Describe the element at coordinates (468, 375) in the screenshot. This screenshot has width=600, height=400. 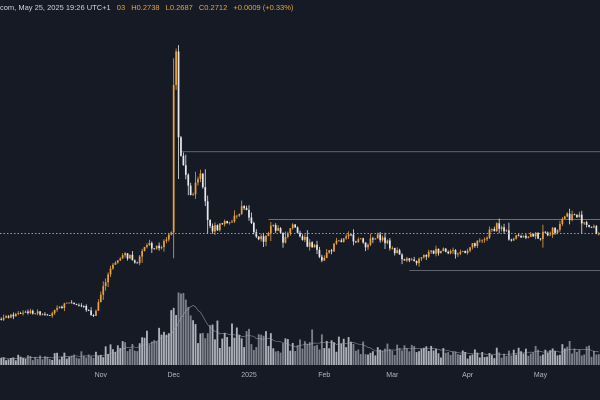
I see `x-tick-label: Apr` at that location.